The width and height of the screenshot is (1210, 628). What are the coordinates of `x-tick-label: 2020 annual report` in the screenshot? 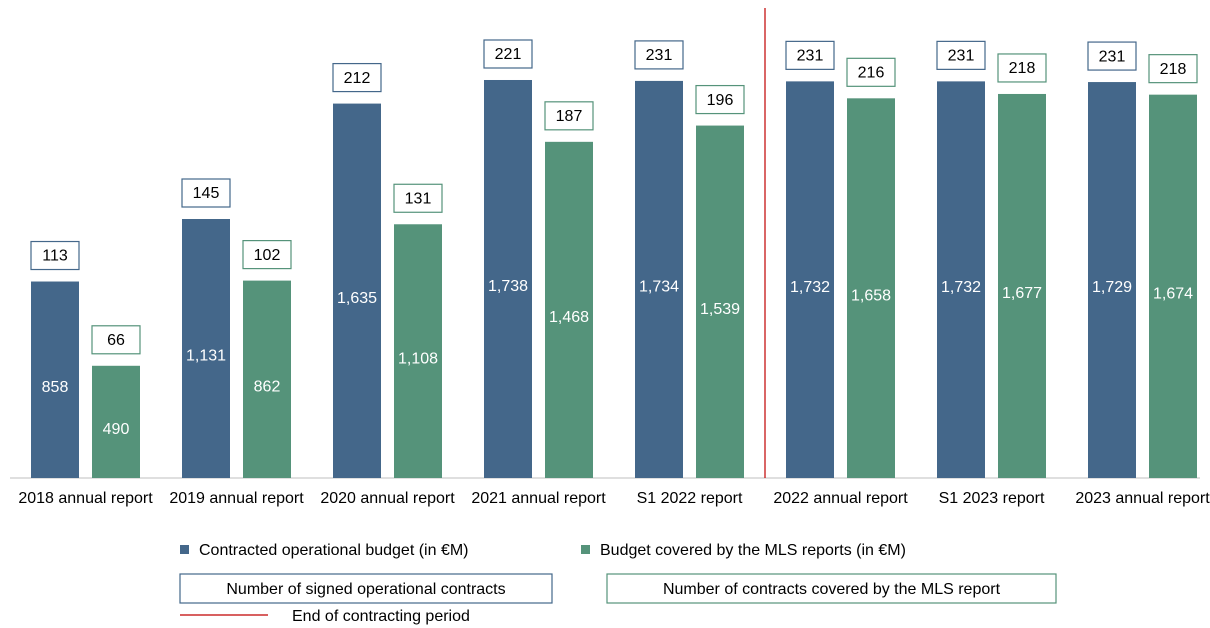 It's located at (387, 498).